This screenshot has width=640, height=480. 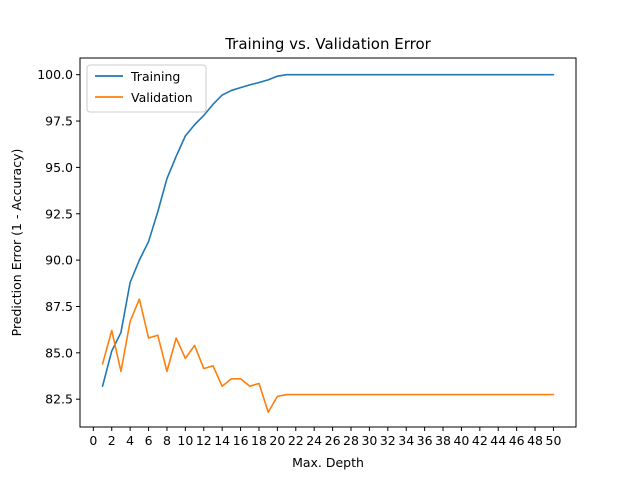 I want to click on x-tick-label: 16, so click(x=241, y=440).